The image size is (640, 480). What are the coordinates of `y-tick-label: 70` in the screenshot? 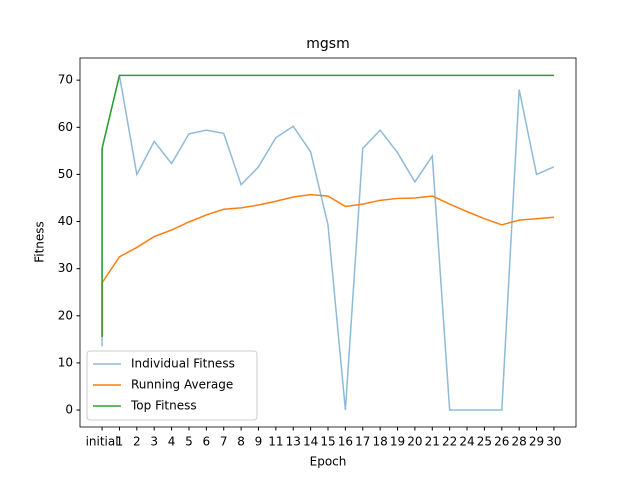 It's located at (65, 80).